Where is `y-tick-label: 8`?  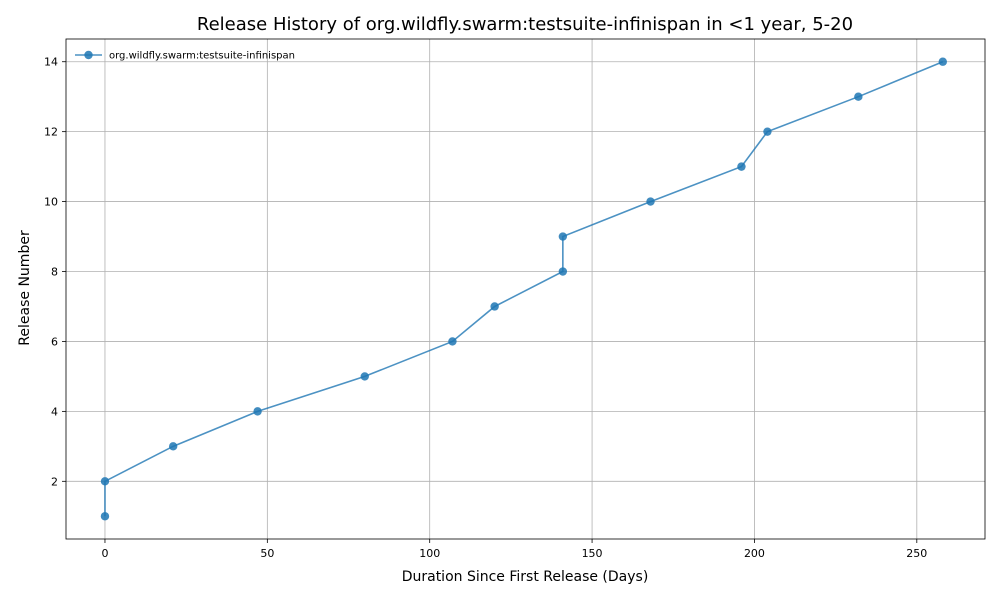
y-tick-label: 8 is located at coordinates (54, 272).